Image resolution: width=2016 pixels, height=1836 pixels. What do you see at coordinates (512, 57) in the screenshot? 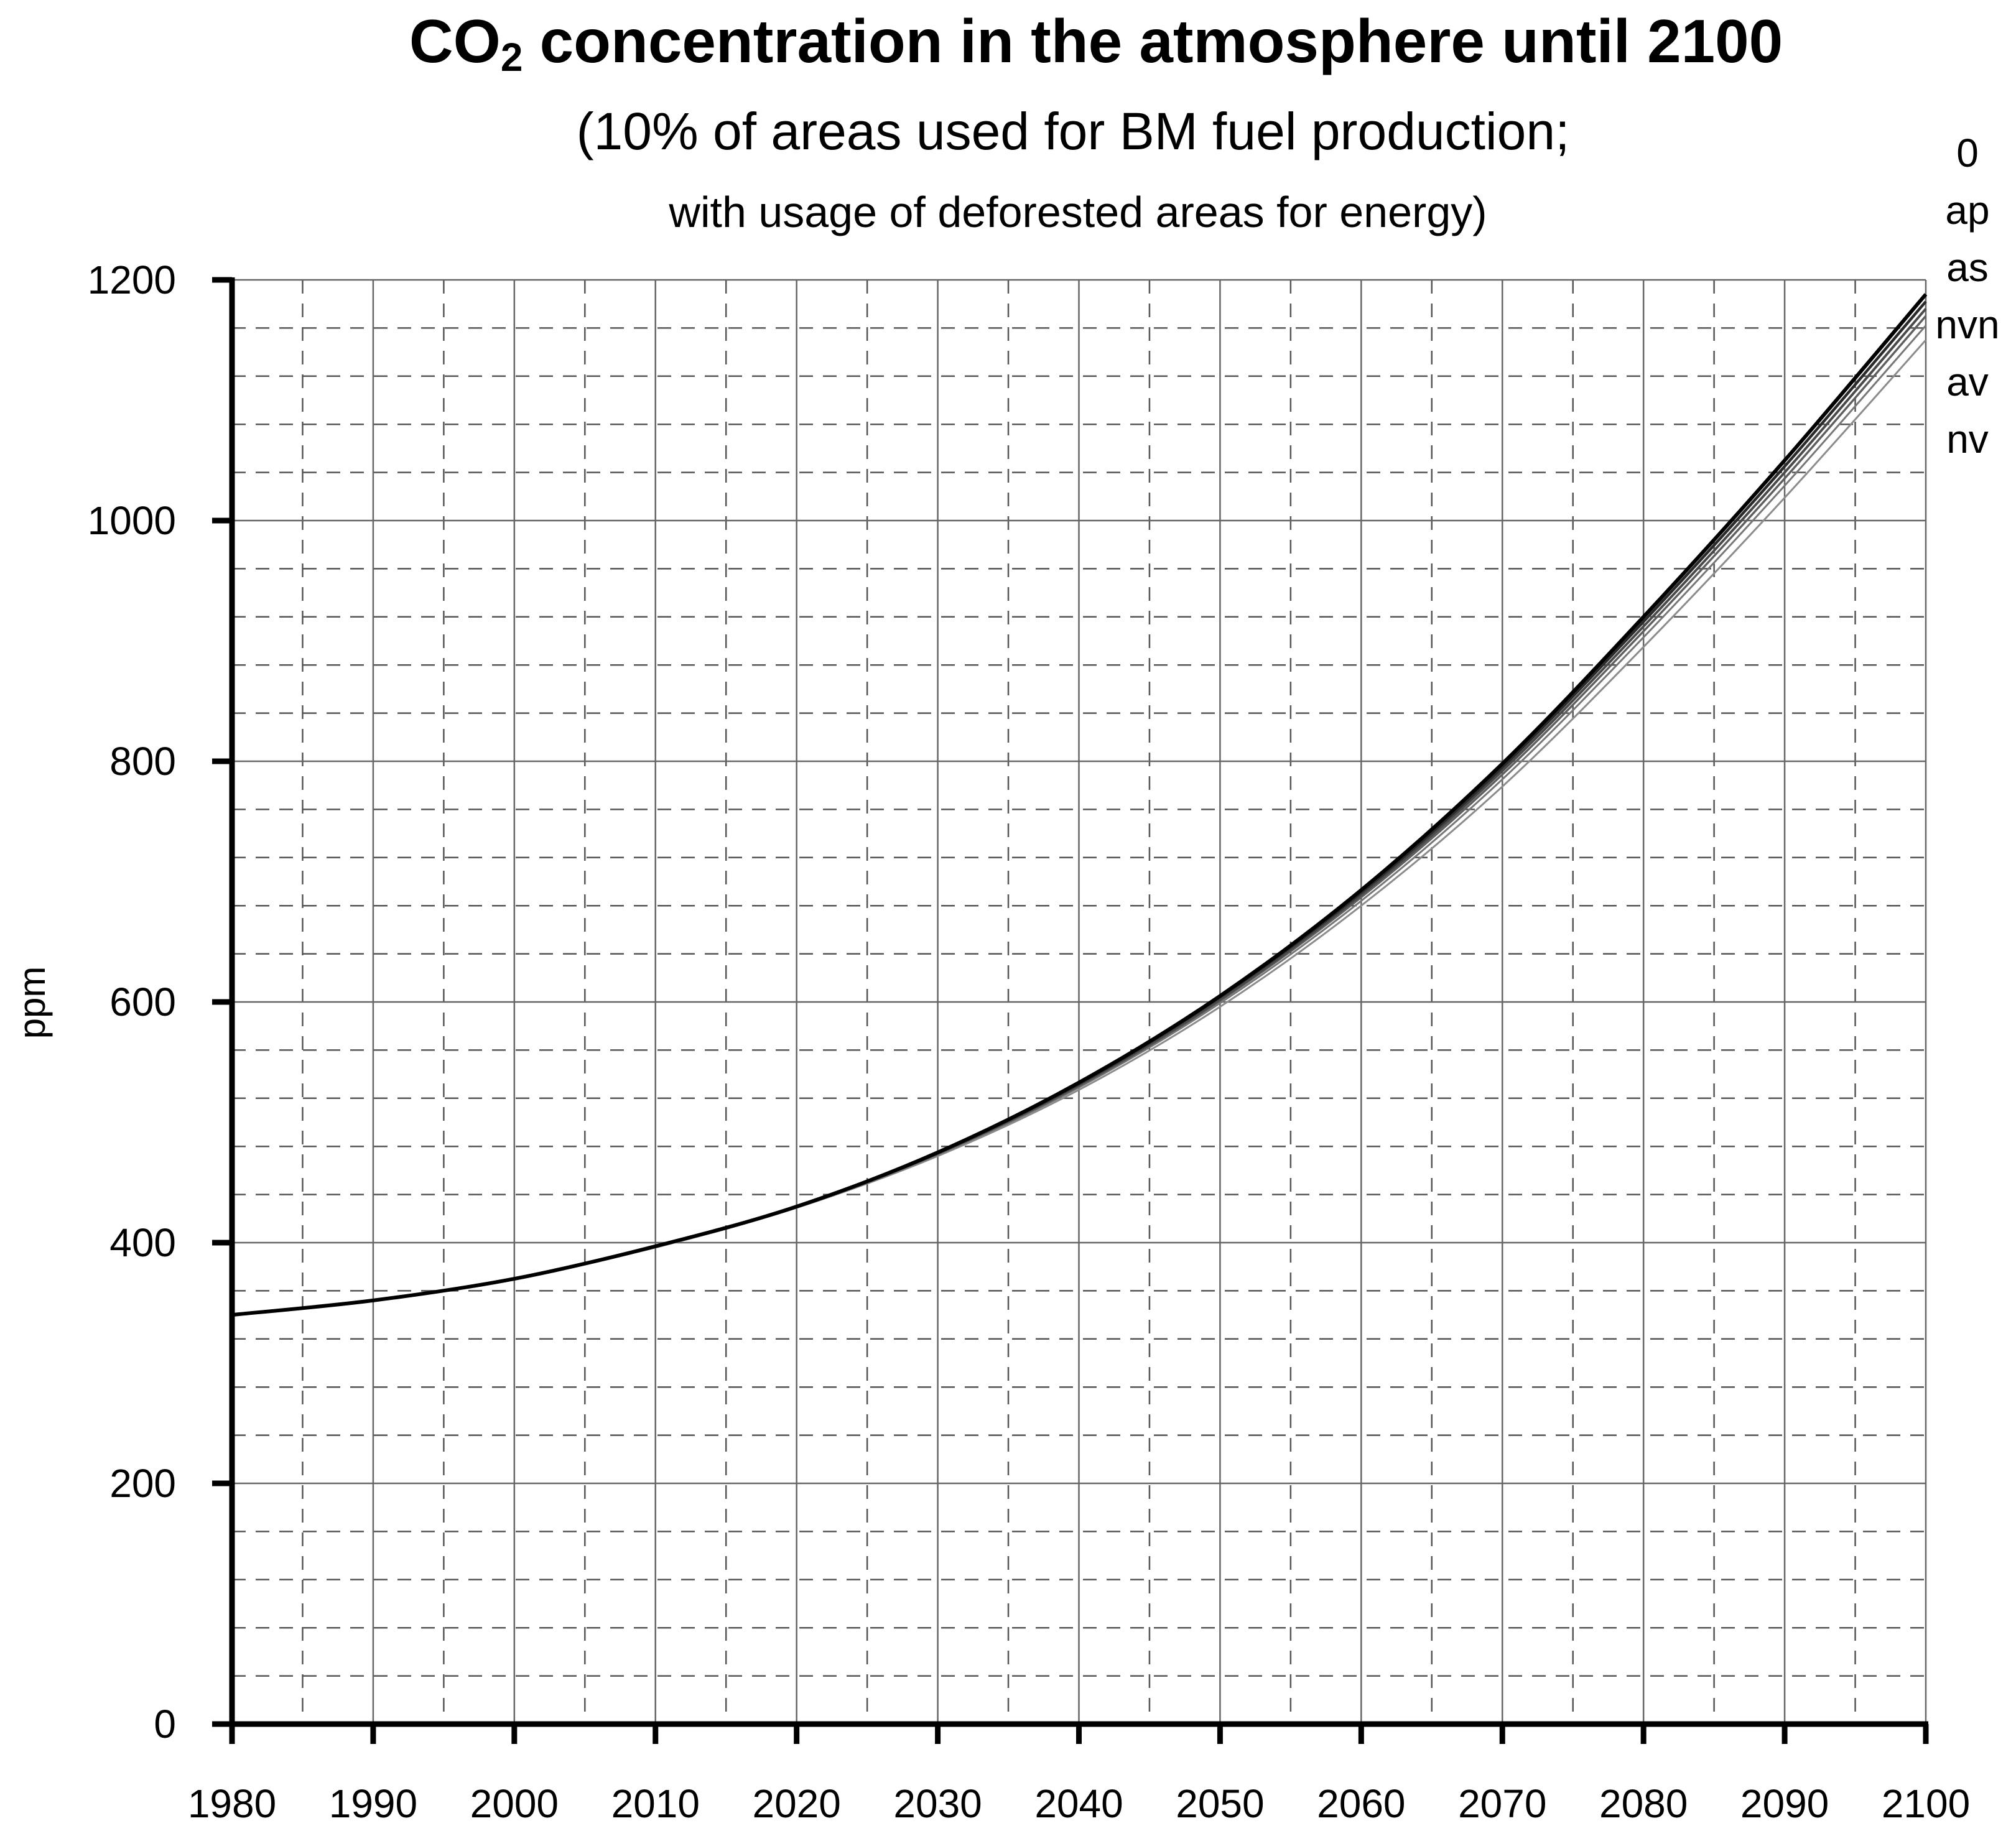
I see `chart-title-subscript: 2` at bounding box center [512, 57].